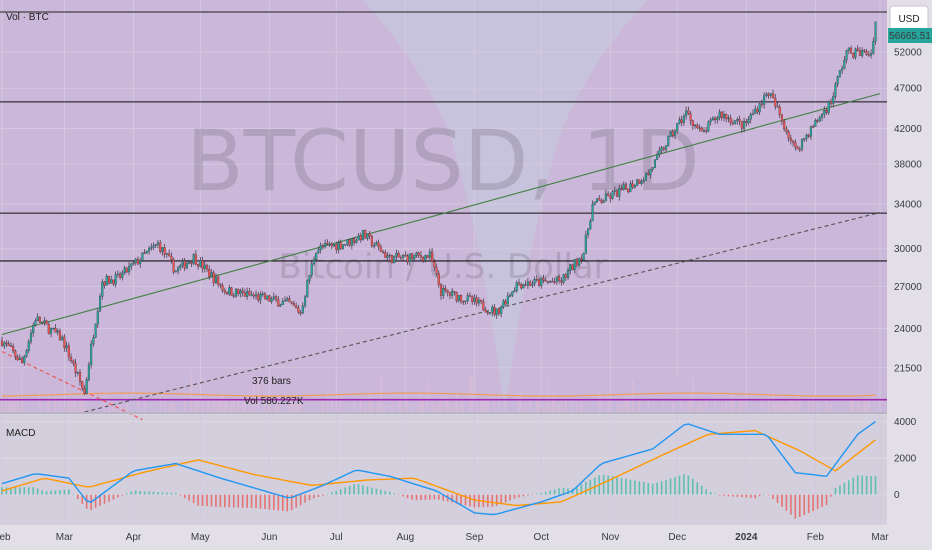 The height and width of the screenshot is (550, 932). I want to click on time-axis-background, so click(443, 537).